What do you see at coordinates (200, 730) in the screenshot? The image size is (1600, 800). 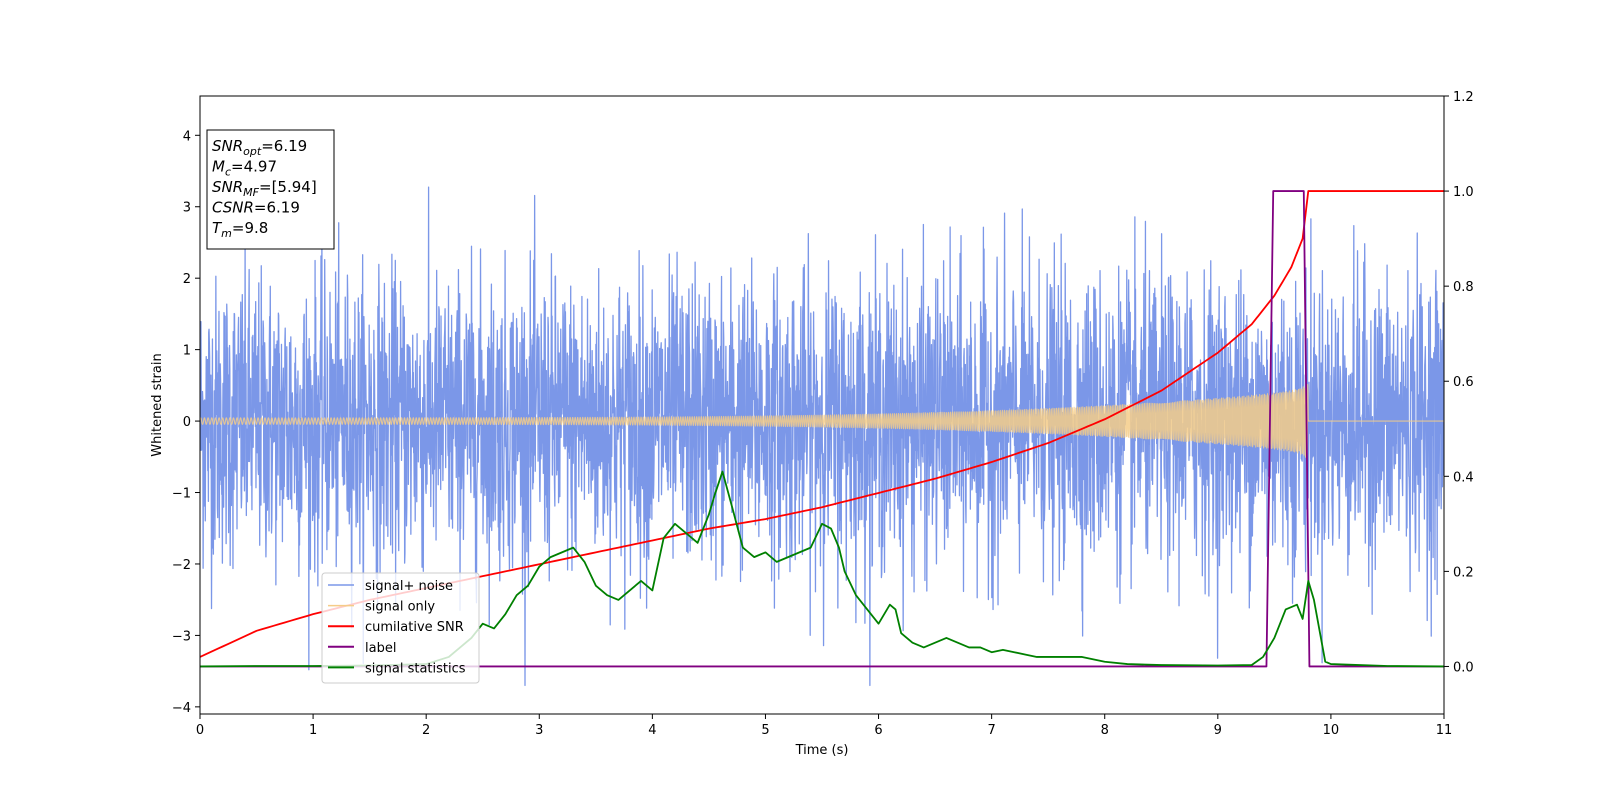 I see `x-tick-label: 0` at bounding box center [200, 730].